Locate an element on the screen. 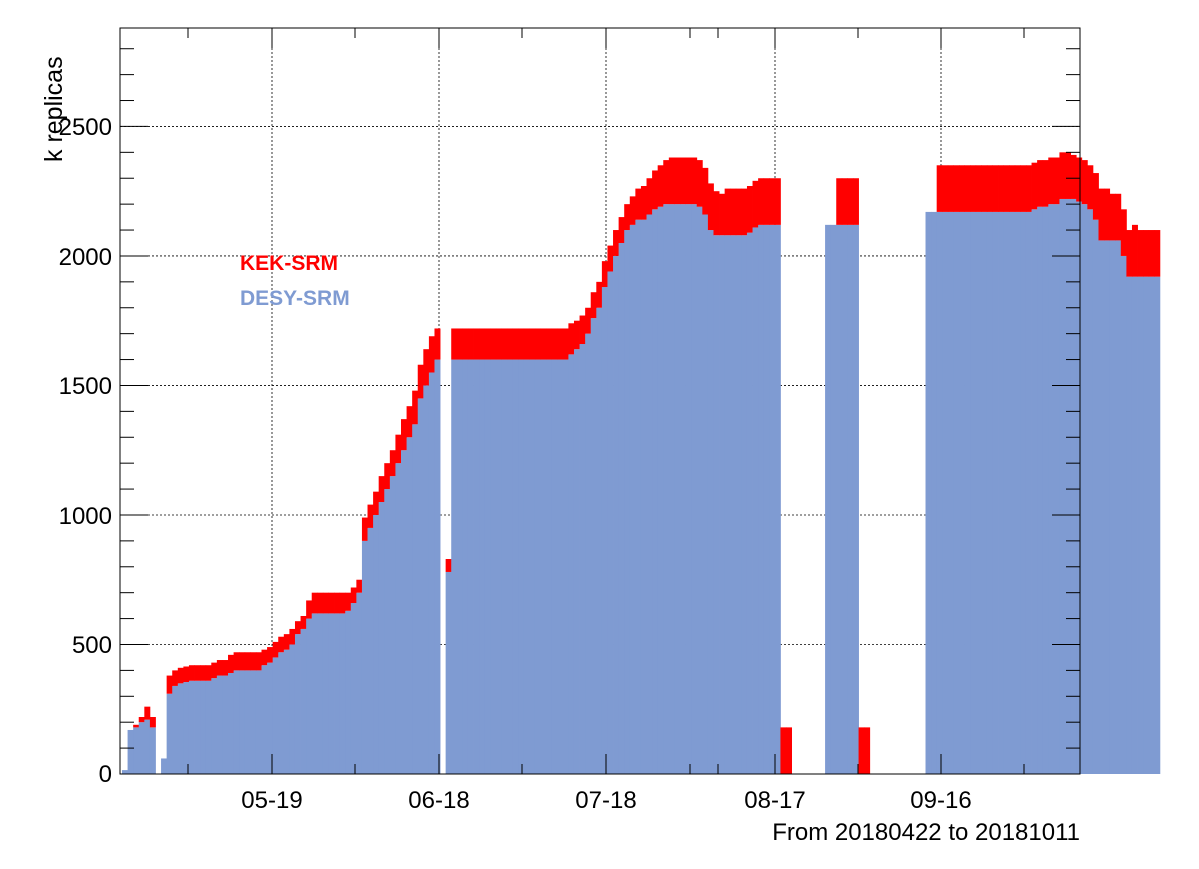 This screenshot has width=1199, height=869. x-axis-label: From 20180422 to 20181011 is located at coordinates (926, 832).